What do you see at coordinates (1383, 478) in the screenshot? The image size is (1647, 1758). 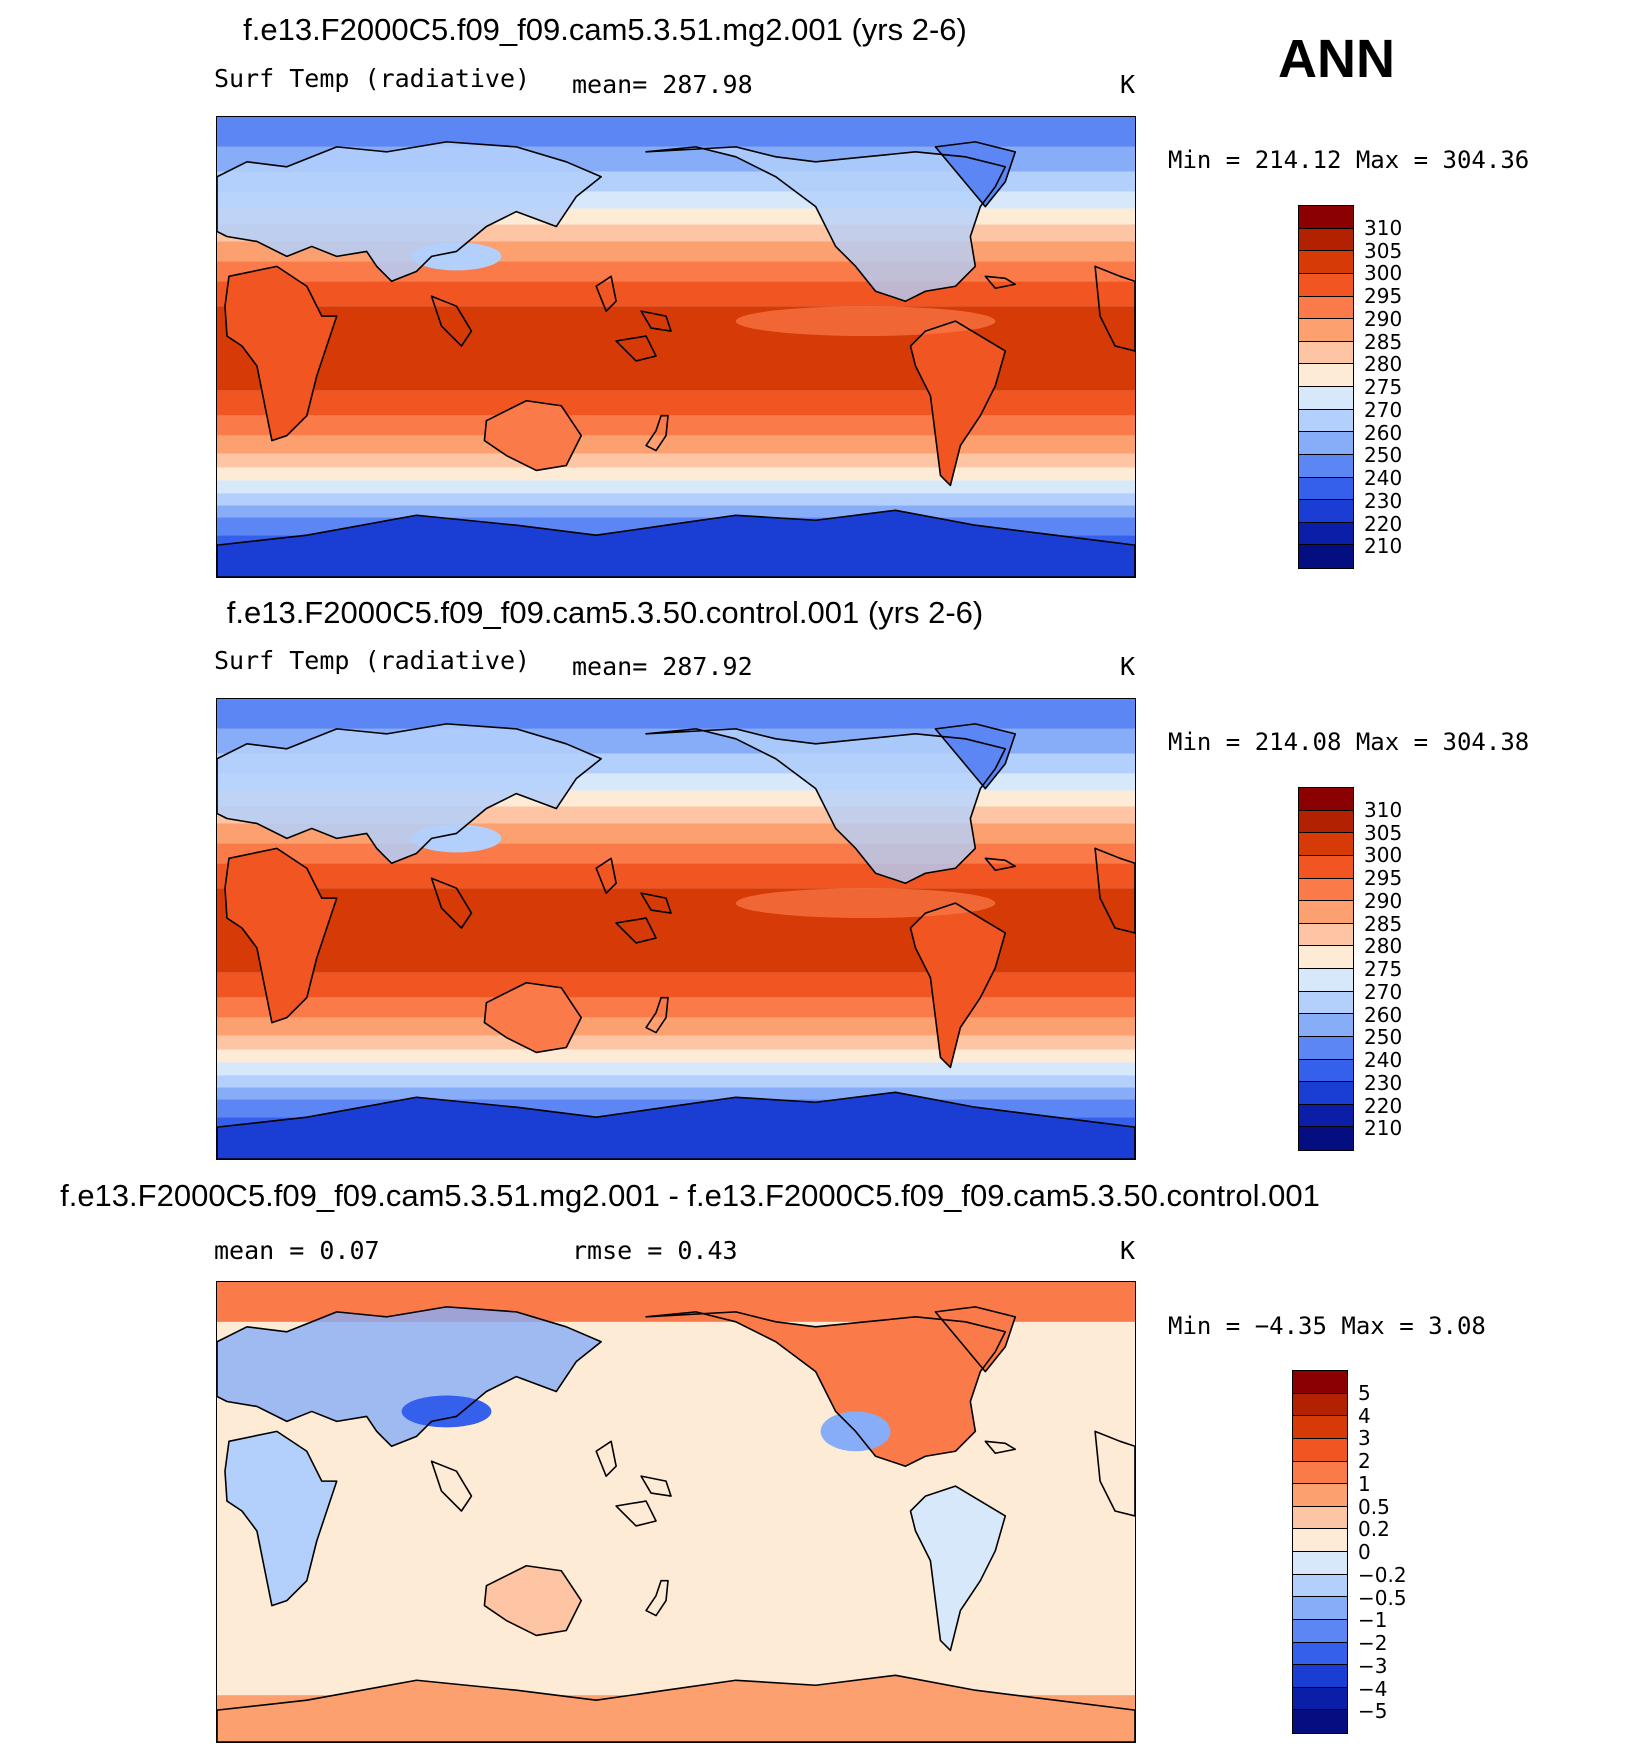 I see `colorbar-tick-label: 240` at bounding box center [1383, 478].